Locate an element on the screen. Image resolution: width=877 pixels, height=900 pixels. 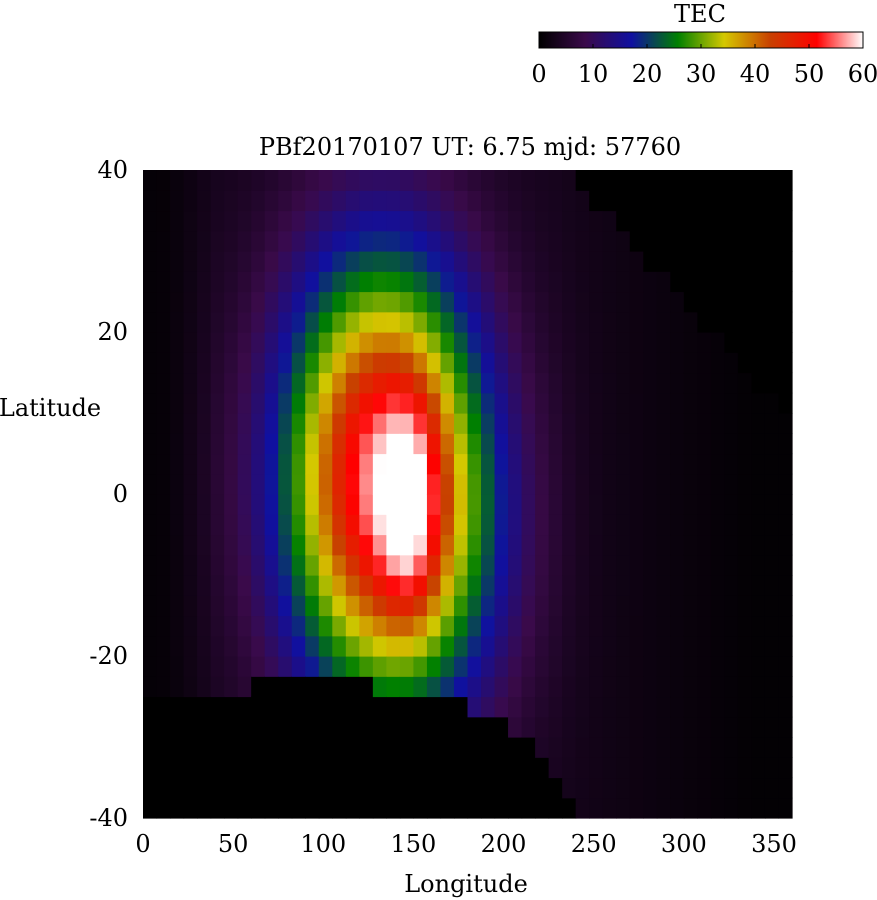
x-tick-label: 150 is located at coordinates (414, 844).